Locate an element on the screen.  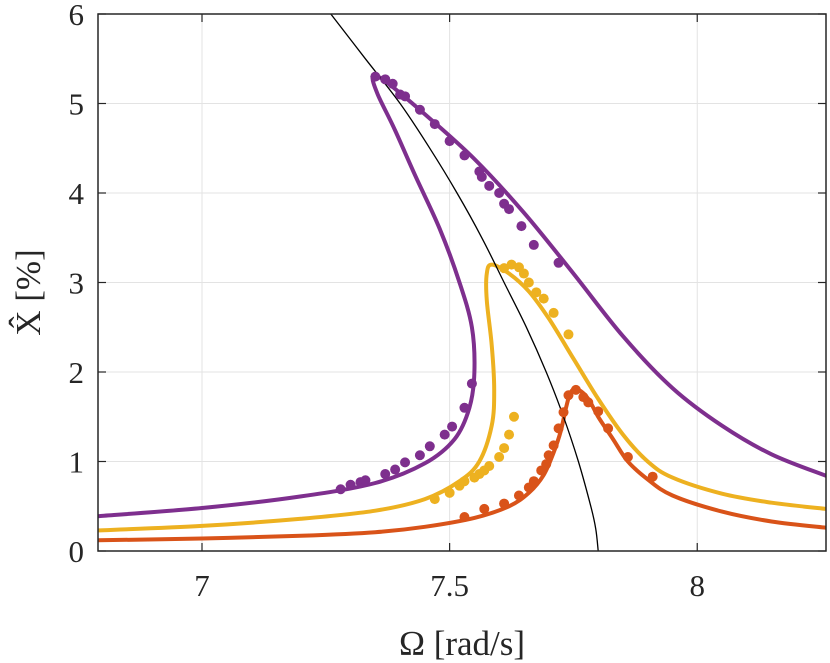
x-tick-label: 8 is located at coordinates (697, 585).